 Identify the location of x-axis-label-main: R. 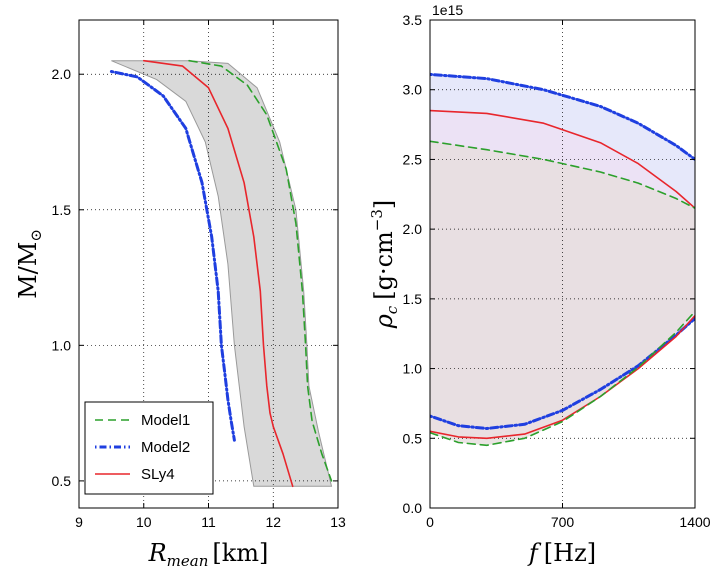
(157, 553).